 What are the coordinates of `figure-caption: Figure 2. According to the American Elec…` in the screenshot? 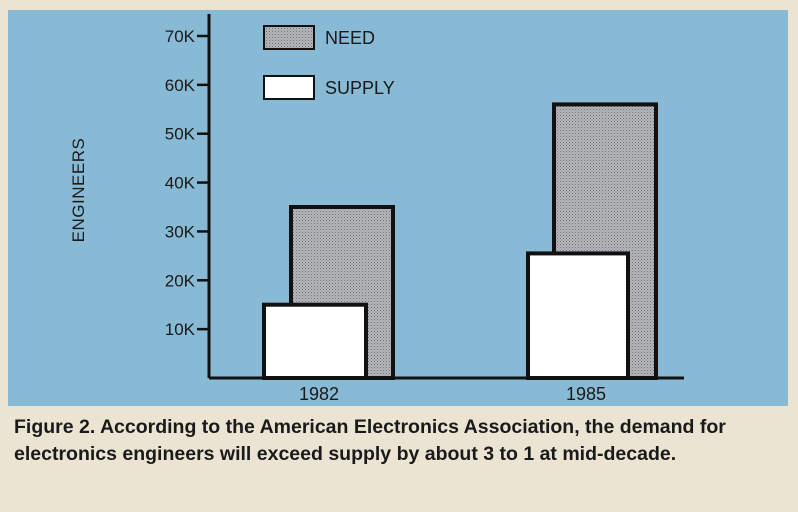 It's located at (370, 440).